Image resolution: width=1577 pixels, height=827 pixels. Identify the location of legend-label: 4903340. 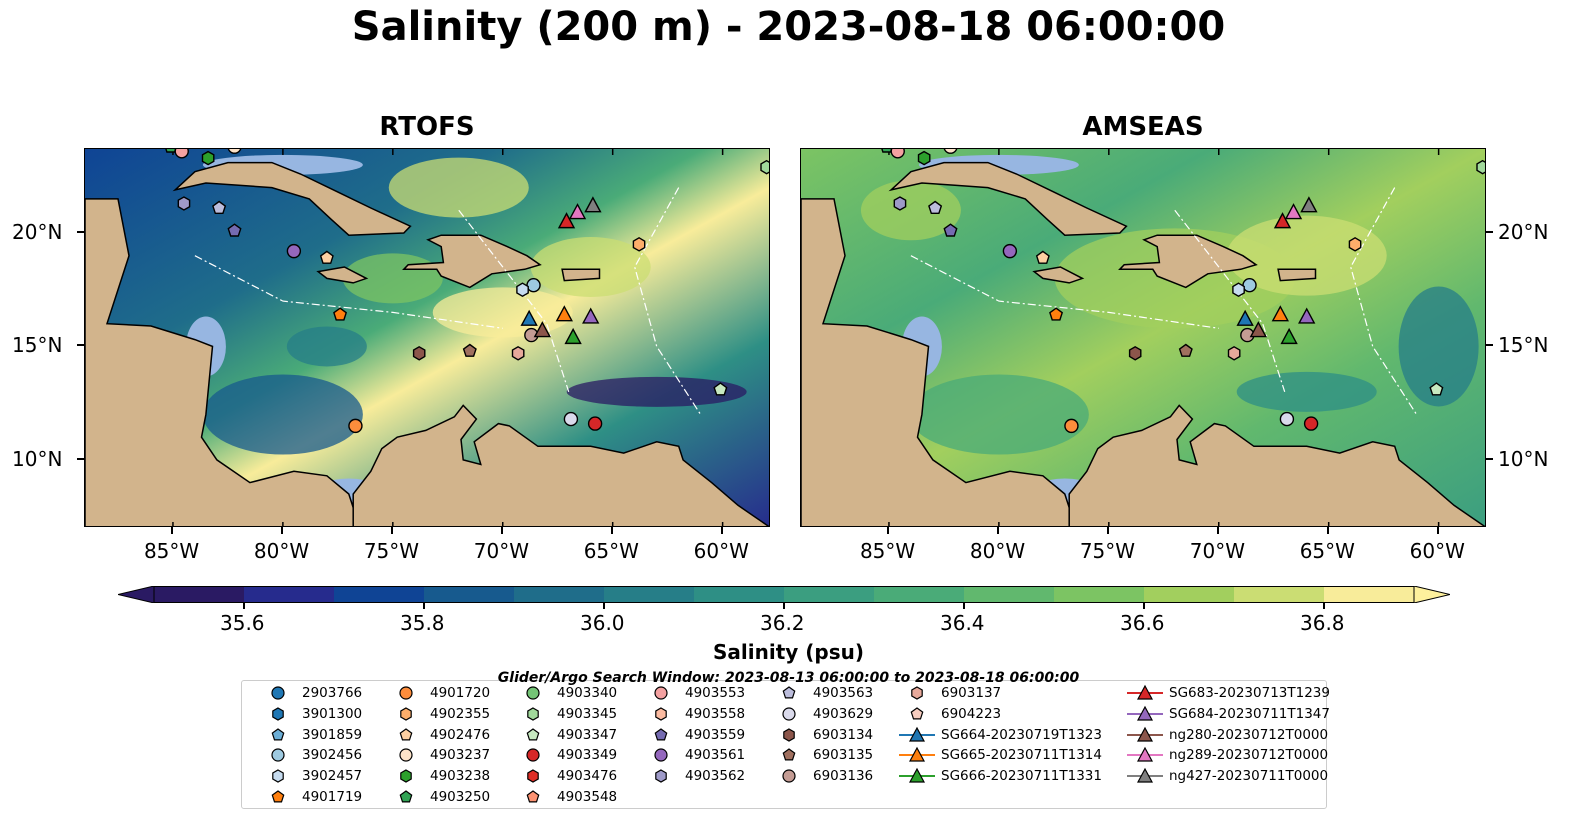
(587, 693).